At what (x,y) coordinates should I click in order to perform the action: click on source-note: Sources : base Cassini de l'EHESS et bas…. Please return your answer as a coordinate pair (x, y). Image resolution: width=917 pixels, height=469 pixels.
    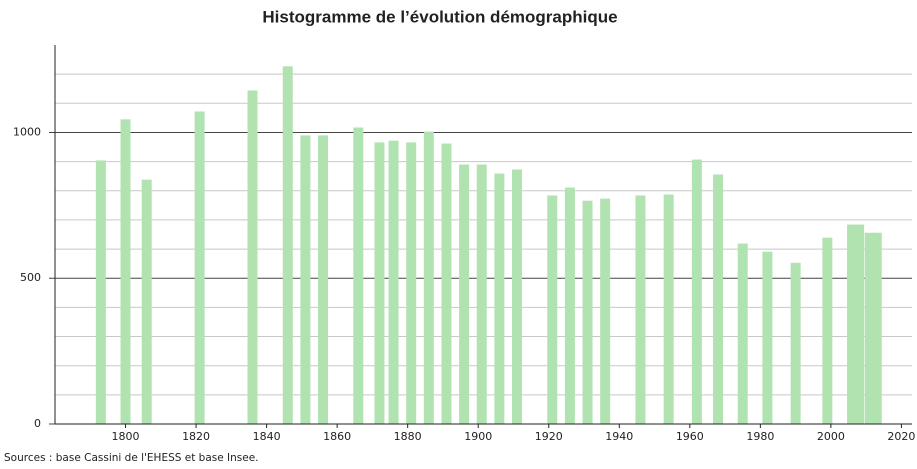
    Looking at the image, I should click on (131, 458).